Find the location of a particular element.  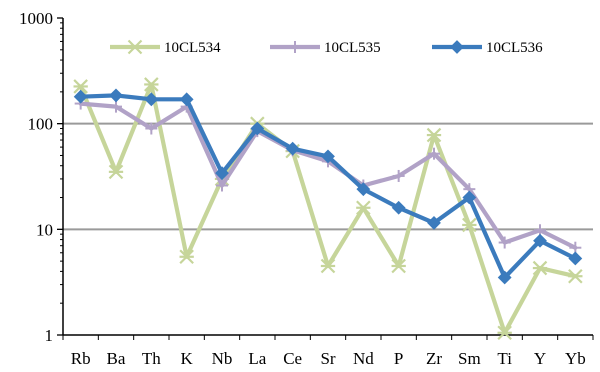

point-10CL535-Ti is located at coordinates (504, 242).